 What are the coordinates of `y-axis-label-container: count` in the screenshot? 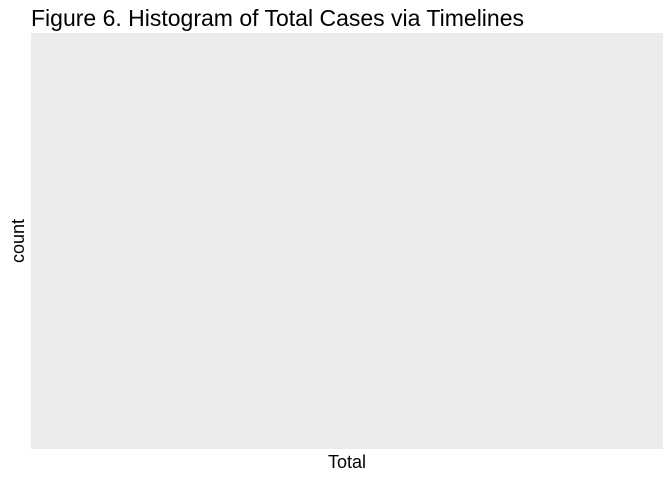 It's located at (18, 241).